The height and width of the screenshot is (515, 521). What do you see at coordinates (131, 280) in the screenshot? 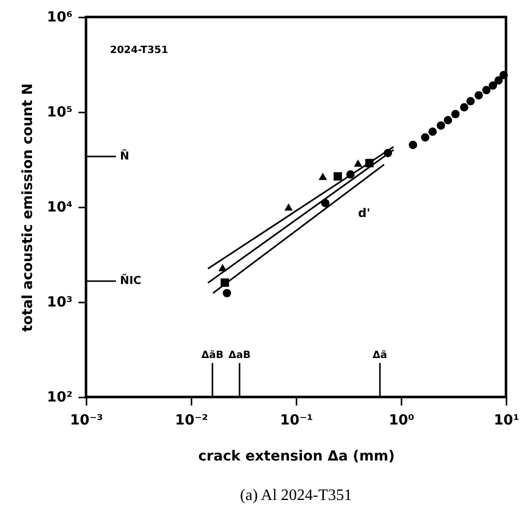
I see `ref-line-label: ÑIC` at bounding box center [131, 280].